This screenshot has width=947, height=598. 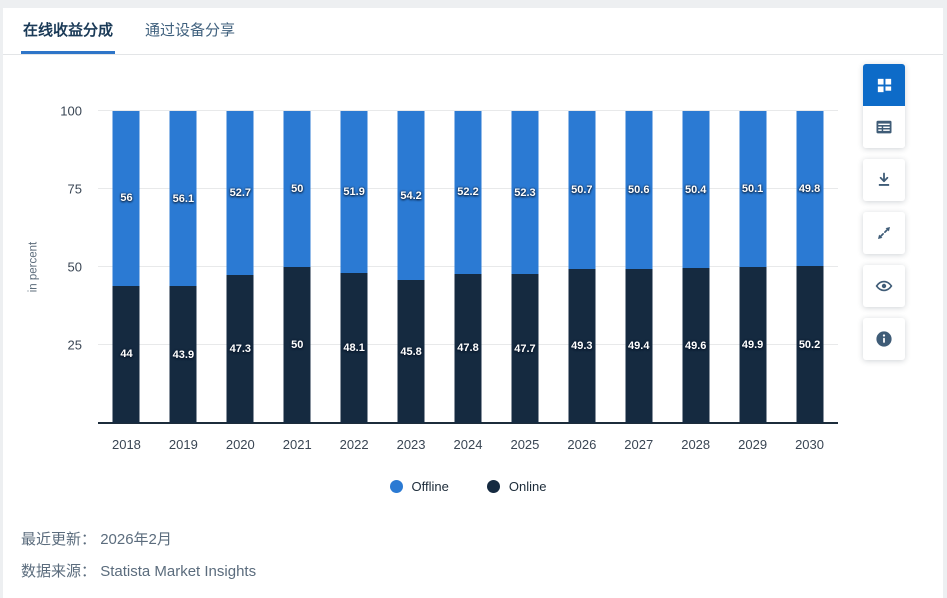 I want to click on bar-value-label: 49.3, so click(x=582, y=346).